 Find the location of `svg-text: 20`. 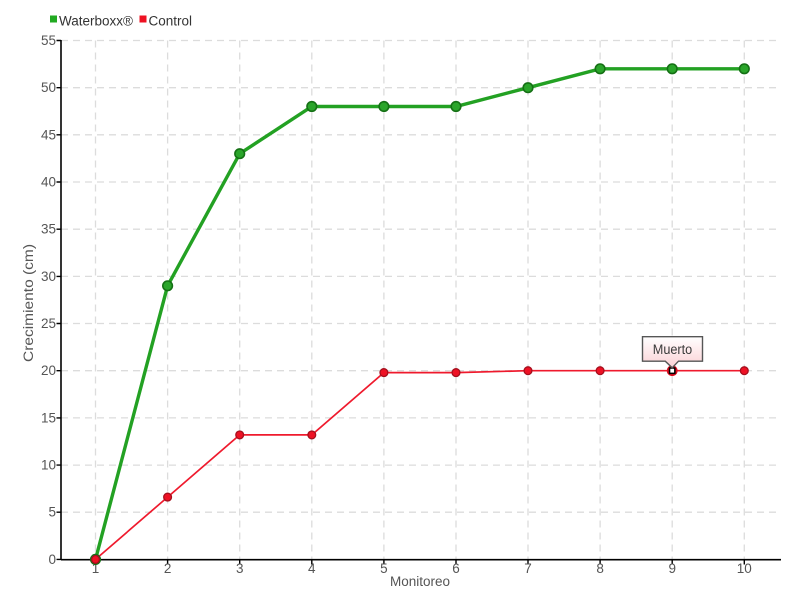

svg-text: 20 is located at coordinates (48, 370).